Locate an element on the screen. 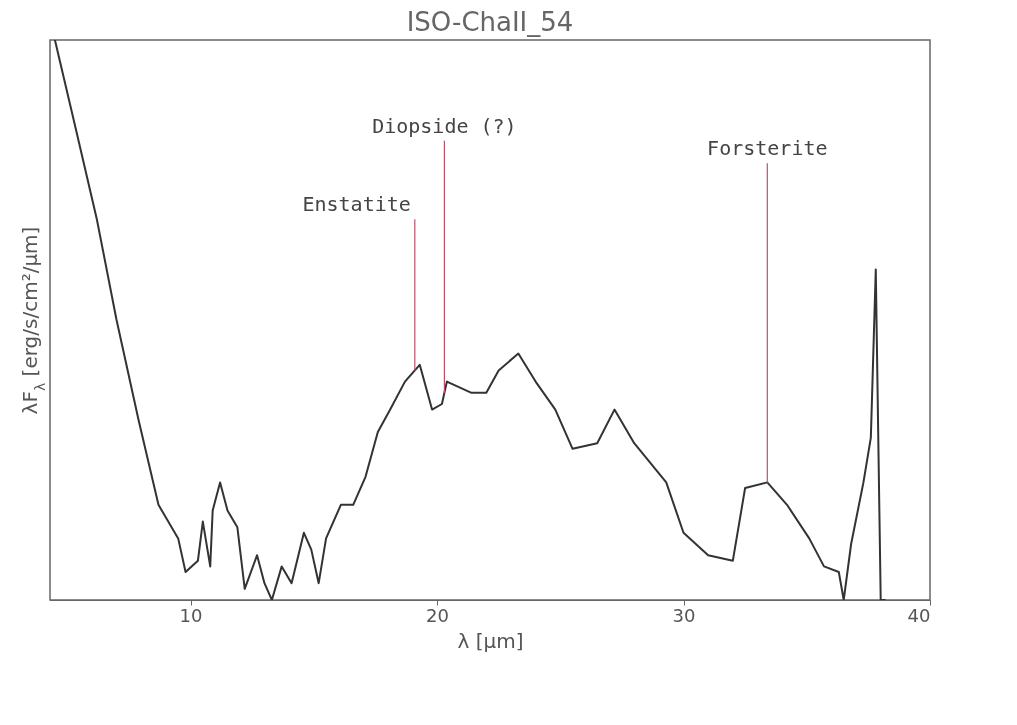 The width and height of the screenshot is (1017, 725). x-tick-label: 20 is located at coordinates (437, 615).